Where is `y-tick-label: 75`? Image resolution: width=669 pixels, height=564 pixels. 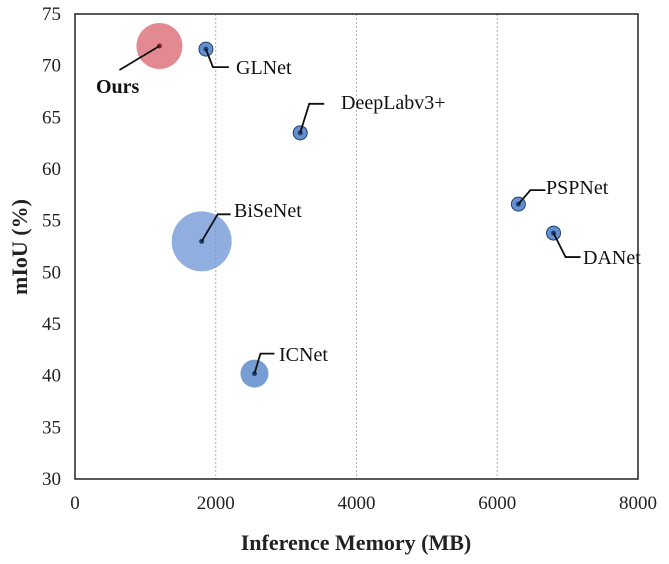 y-tick-label: 75 is located at coordinates (51, 14).